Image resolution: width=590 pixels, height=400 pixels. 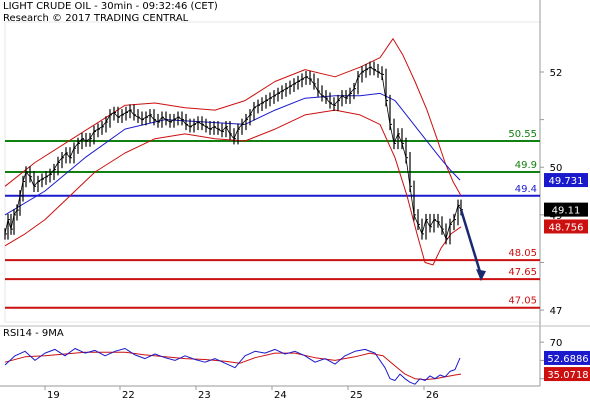 I want to click on level-label: 47.65, so click(x=522, y=272).